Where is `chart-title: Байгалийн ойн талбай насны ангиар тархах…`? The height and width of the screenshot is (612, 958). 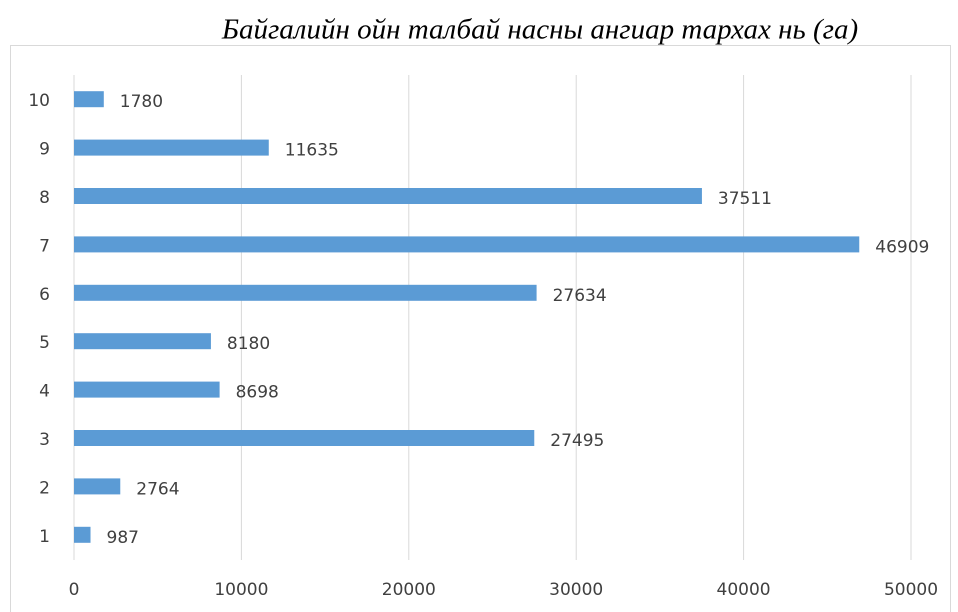 chart-title: Байгалийн ойн талбай насны ангиар тархах… is located at coordinates (539, 30).